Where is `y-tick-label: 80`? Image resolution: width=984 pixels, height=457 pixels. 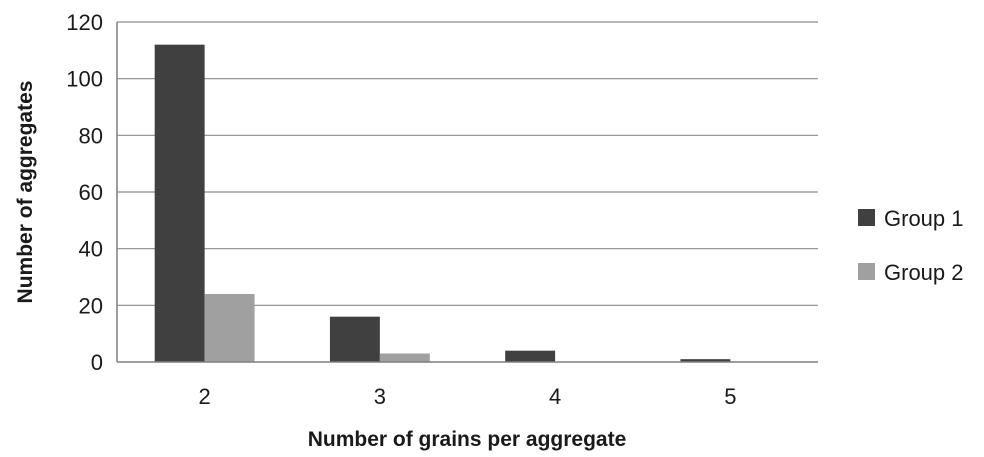
y-tick-label: 80 is located at coordinates (91, 135).